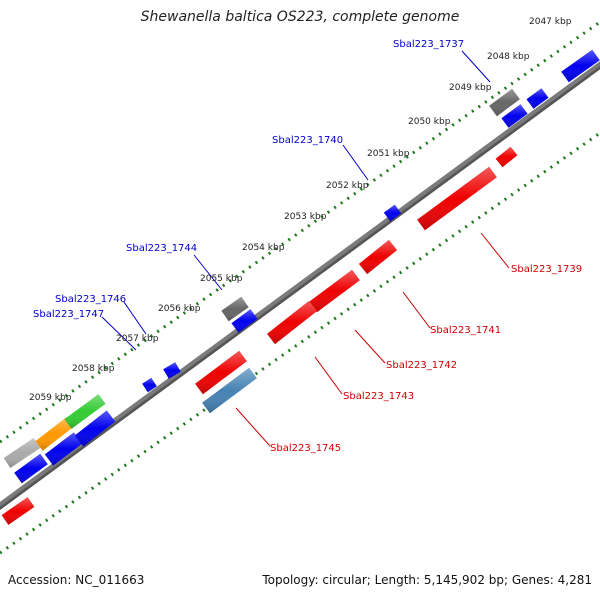 The height and width of the screenshot is (600, 600). I want to click on gene-label-reverse: Sbal223_1743, so click(378, 396).